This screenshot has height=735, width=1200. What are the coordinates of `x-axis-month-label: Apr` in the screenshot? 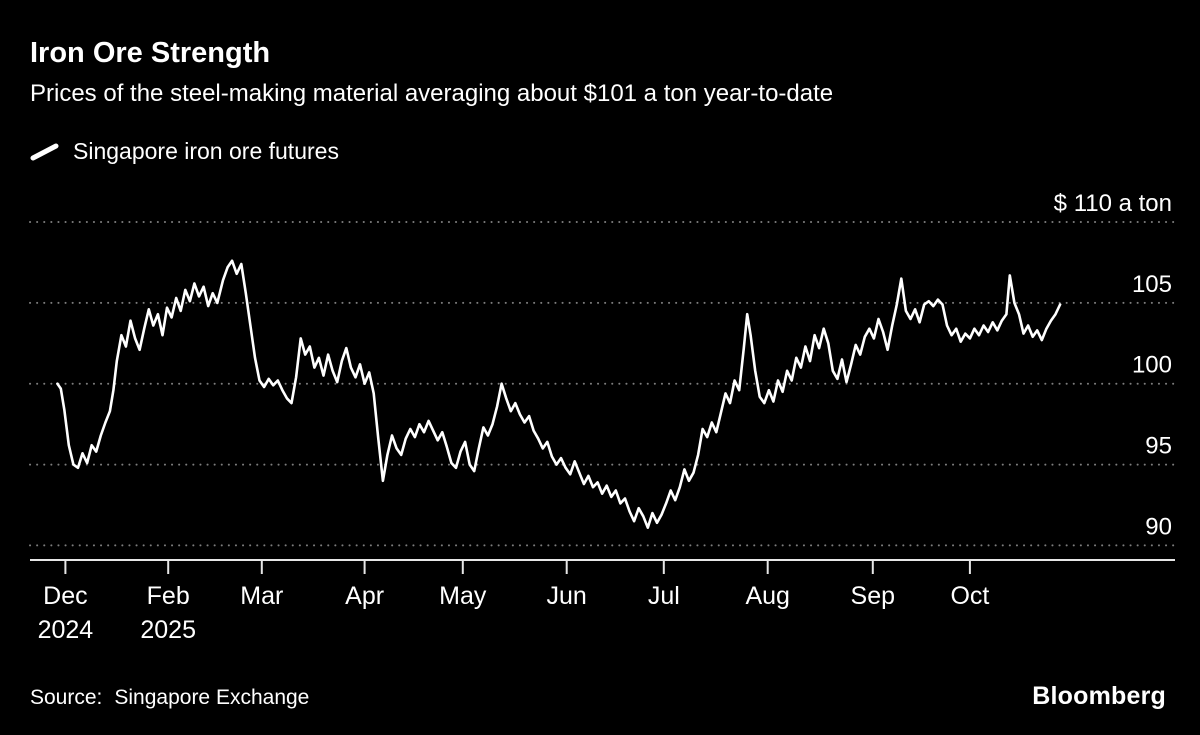 It's located at (364, 596).